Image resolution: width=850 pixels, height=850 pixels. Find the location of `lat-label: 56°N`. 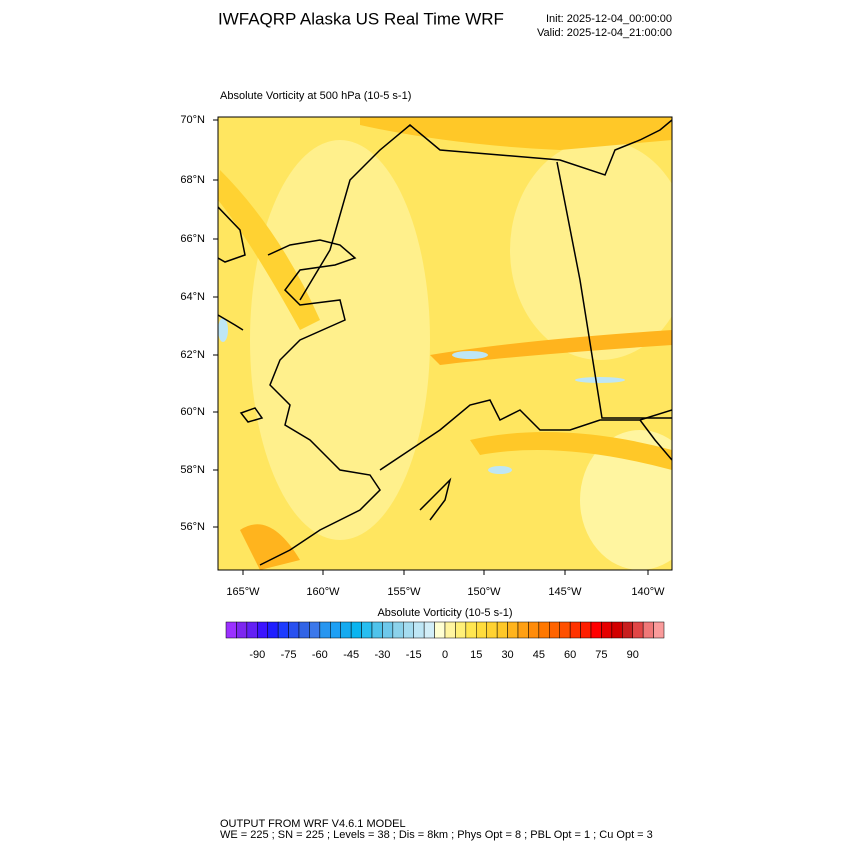

lat-label: 56°N is located at coordinates (192, 527).